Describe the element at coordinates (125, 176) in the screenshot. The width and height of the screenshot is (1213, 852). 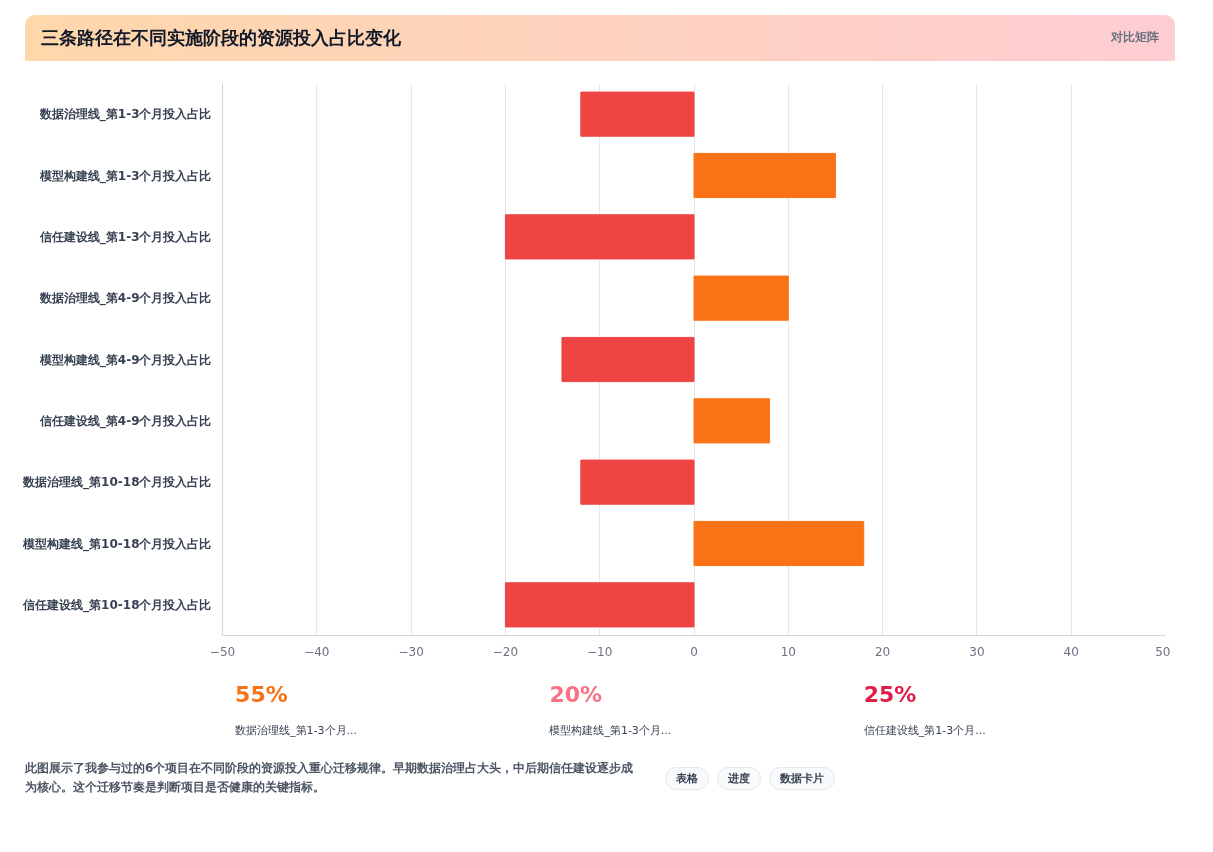
I see `y-tick-label: 模型构建线_第1-3个月投入占比` at that location.